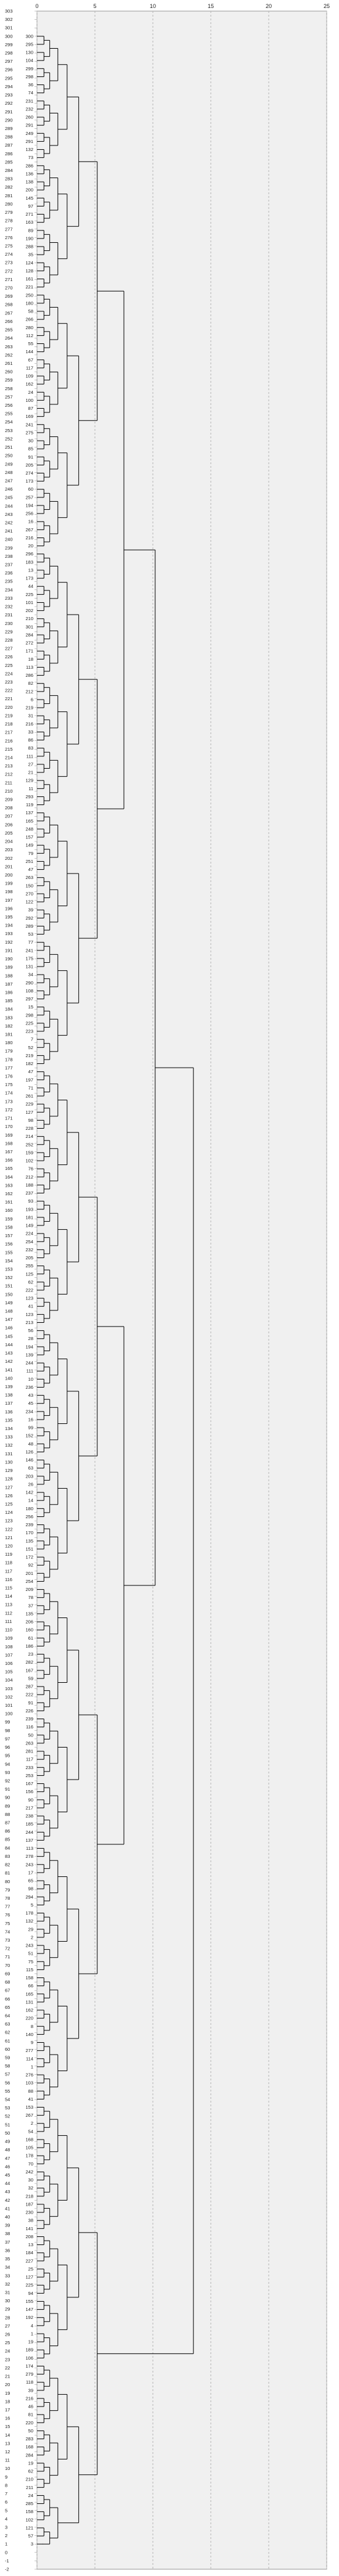  Describe the element at coordinates (29, 1387) in the screenshot. I see `leaf-label: 236` at that location.